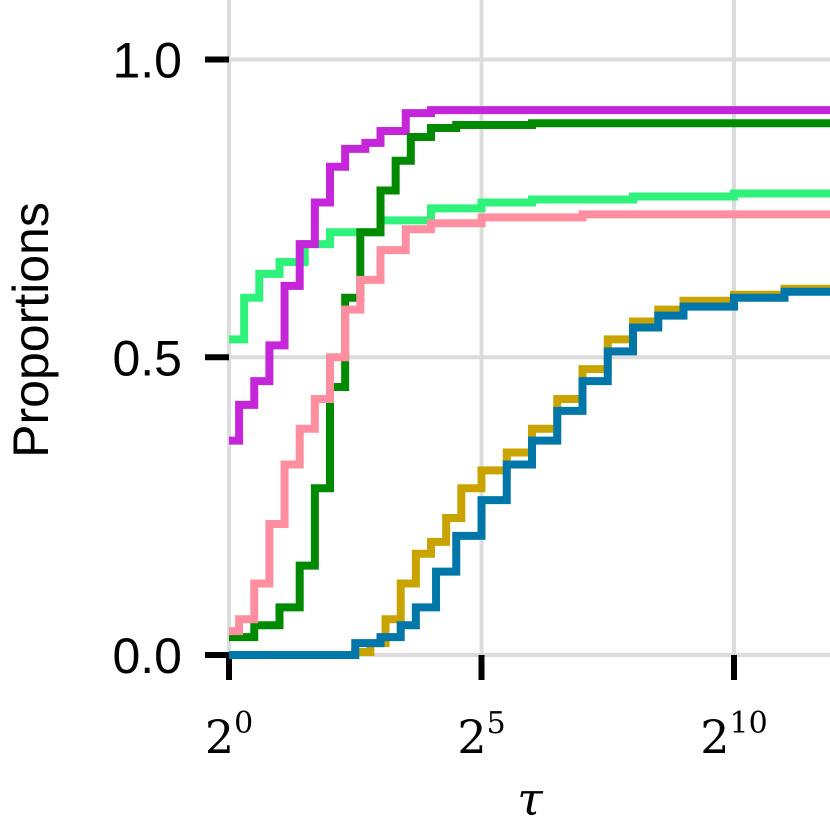  Describe the element at coordinates (147, 358) in the screenshot. I see `y-tick-label: 0.5` at that location.